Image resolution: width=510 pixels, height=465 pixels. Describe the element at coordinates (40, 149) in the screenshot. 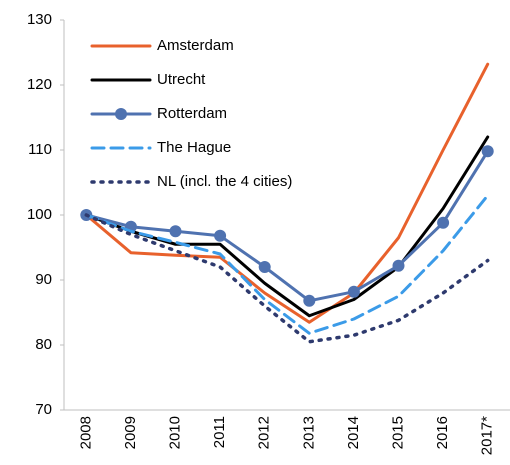

I see `y-tick-label: 110` at that location.